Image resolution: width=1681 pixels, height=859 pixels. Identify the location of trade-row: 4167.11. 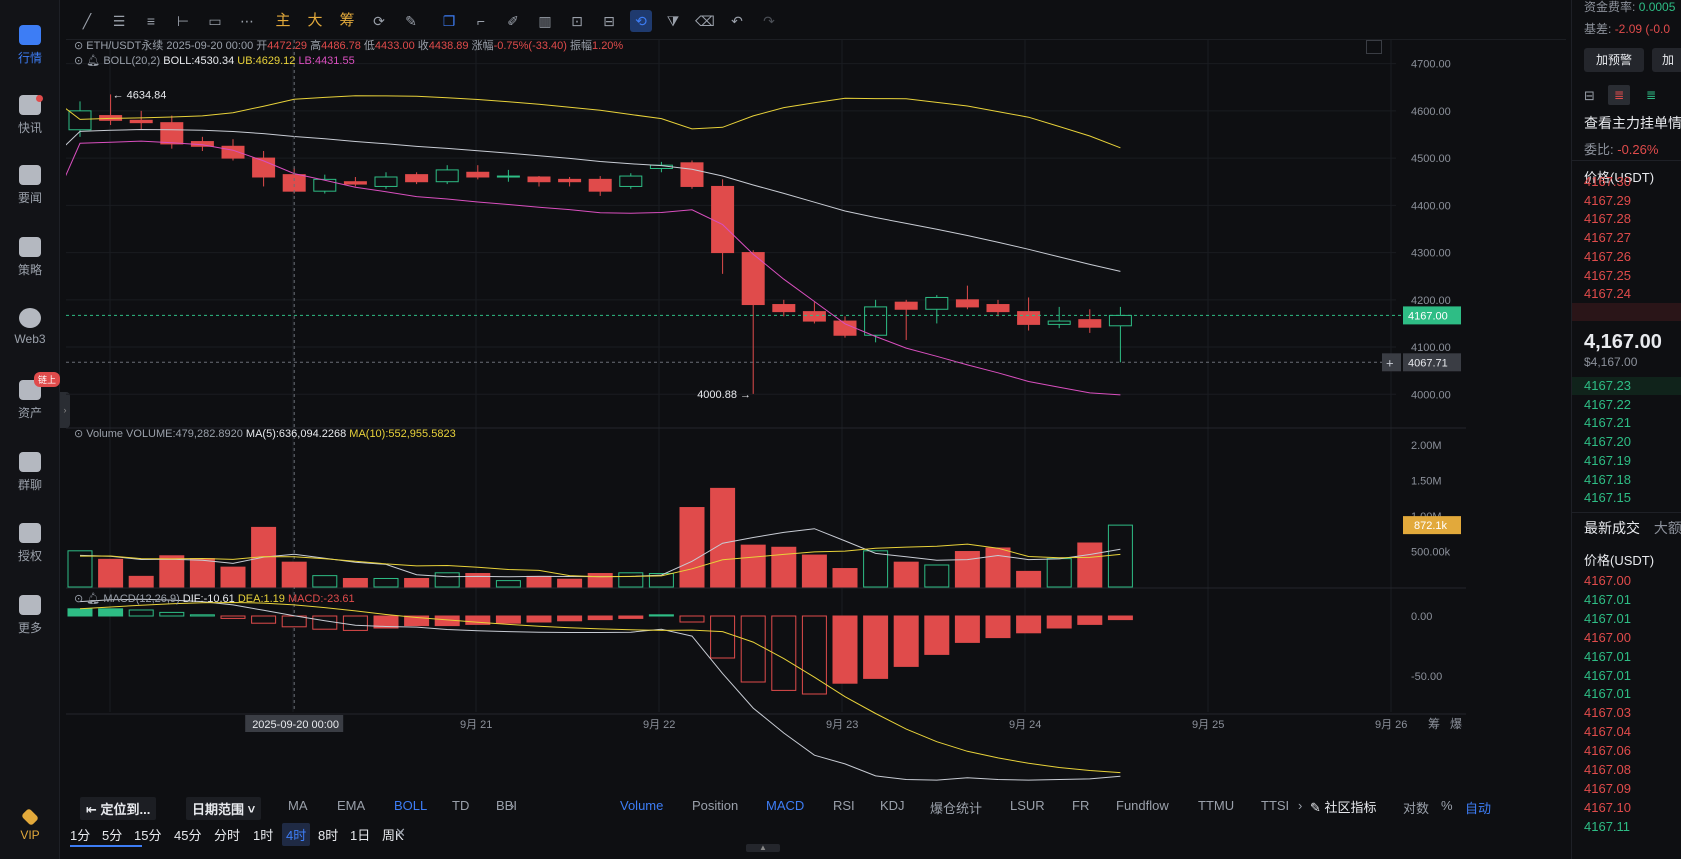
(1607, 826).